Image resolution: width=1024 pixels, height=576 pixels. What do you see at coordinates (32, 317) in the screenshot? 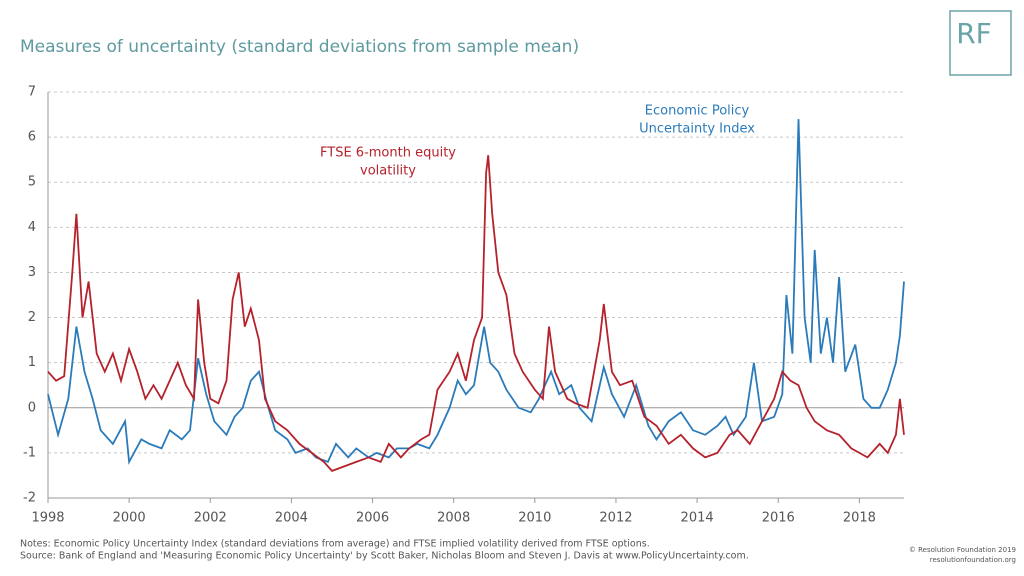
I see `y-tick-label: 2` at bounding box center [32, 317].